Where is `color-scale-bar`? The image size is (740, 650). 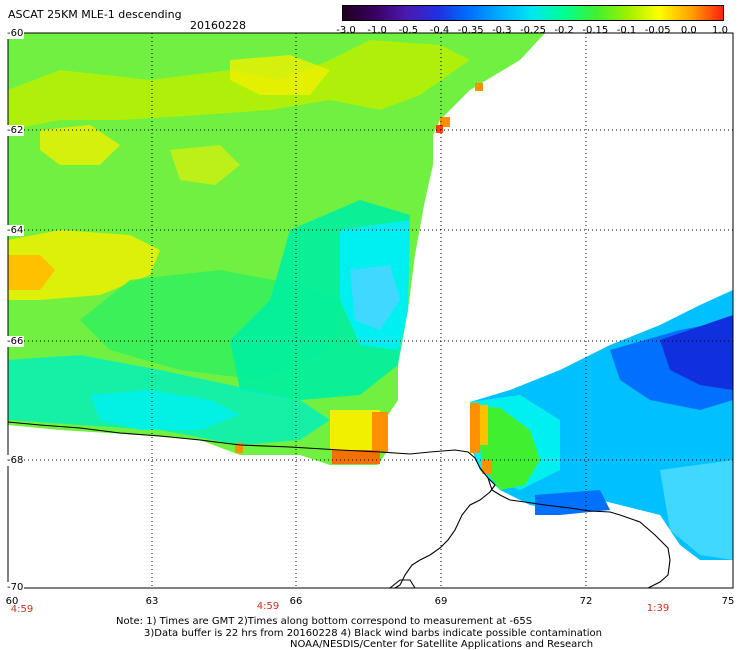 color-scale-bar is located at coordinates (533, 13).